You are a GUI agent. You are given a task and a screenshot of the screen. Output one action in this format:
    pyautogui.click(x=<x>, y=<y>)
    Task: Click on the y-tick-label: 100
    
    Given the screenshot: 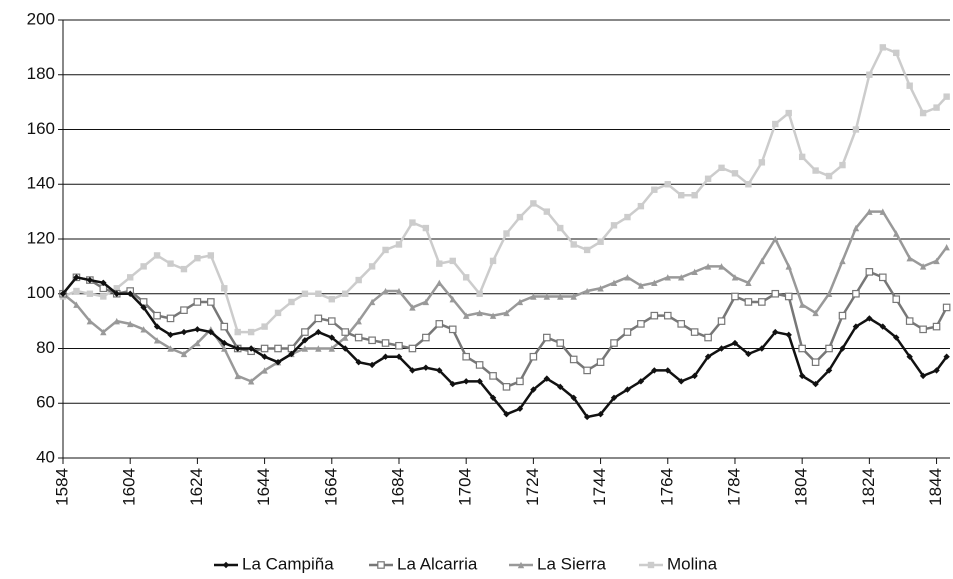 What is the action you would take?
    pyautogui.click(x=41, y=292)
    